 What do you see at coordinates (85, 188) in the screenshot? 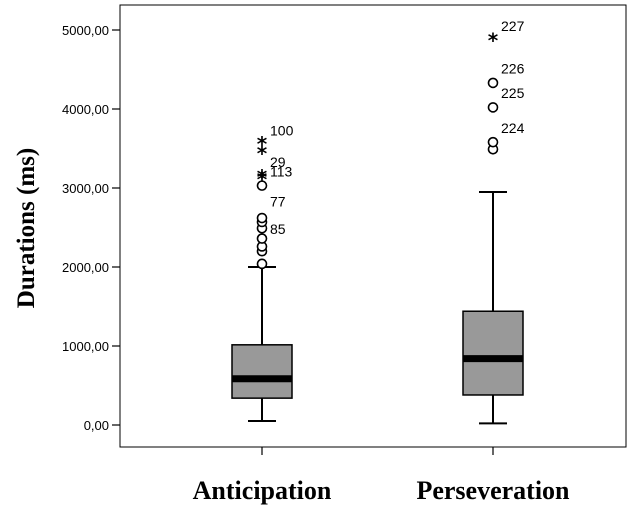
I see `y-tick-label: 3000,00` at bounding box center [85, 188].